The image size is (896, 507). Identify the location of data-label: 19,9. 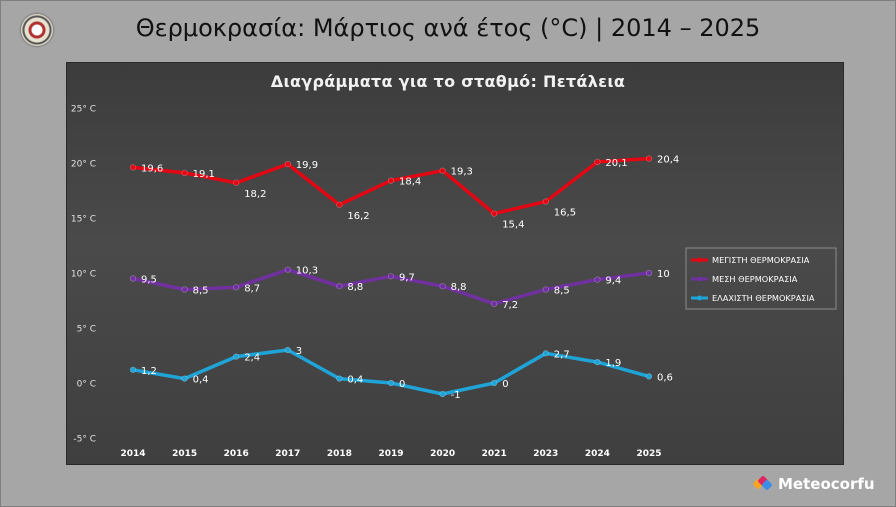
(307, 165).